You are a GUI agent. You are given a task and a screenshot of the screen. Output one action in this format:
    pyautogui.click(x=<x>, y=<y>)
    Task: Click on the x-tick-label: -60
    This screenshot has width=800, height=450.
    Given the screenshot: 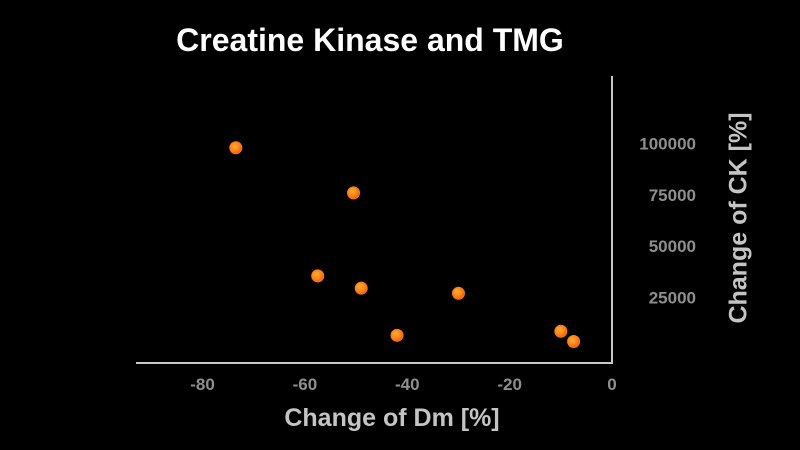 What is the action you would take?
    pyautogui.click(x=305, y=384)
    